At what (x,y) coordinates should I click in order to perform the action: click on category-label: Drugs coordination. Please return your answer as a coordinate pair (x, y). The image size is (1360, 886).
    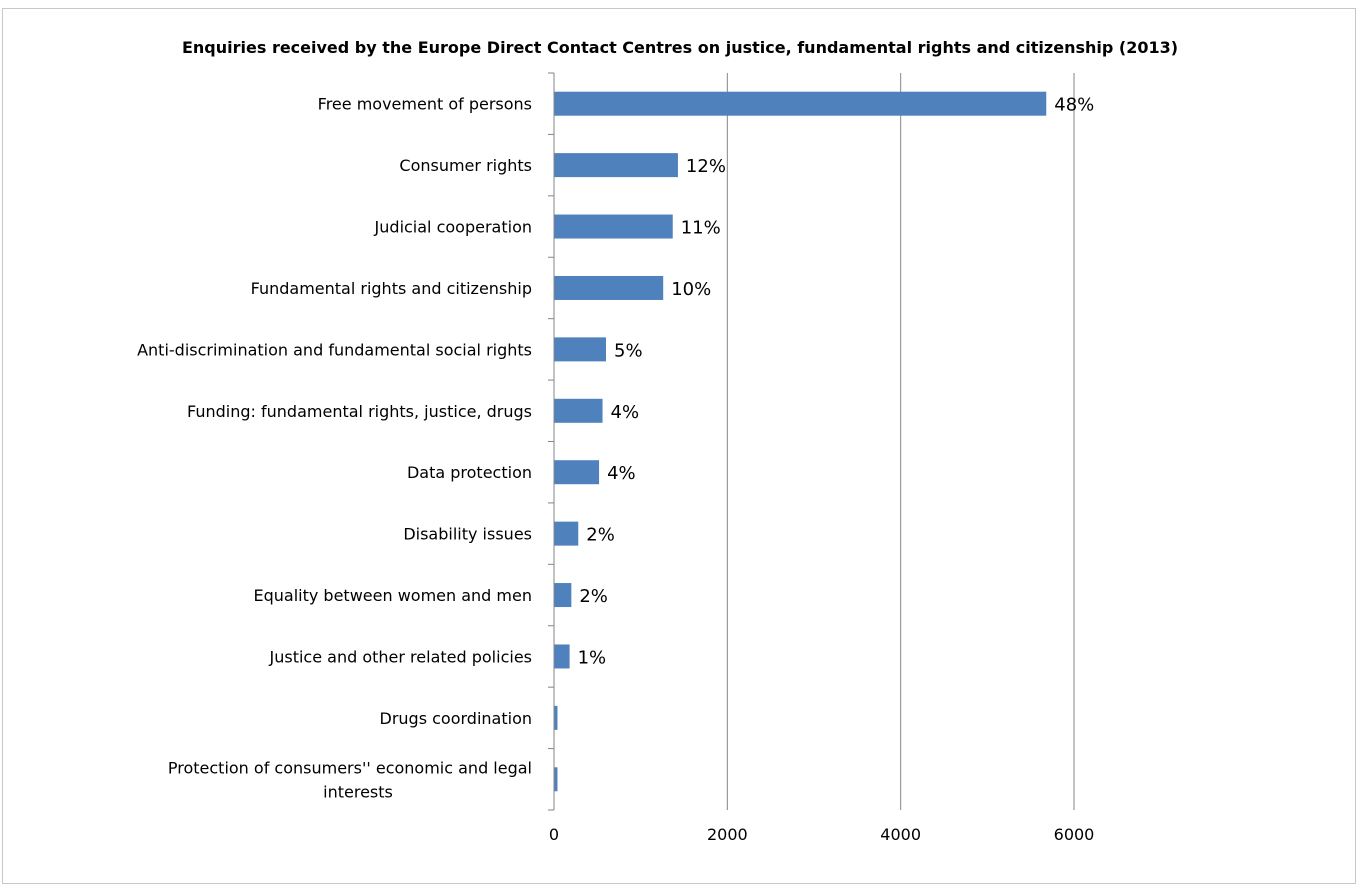
    Looking at the image, I should click on (456, 718).